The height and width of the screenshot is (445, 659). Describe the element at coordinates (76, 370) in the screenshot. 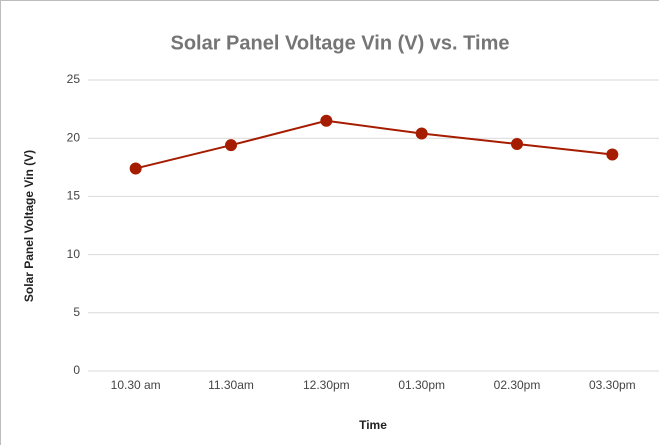

I see `y-tick-label: 0` at that location.